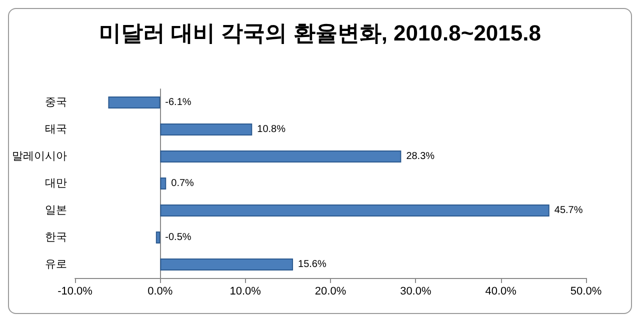  Describe the element at coordinates (271, 129) in the screenshot. I see `data-label: 10.8%` at that location.